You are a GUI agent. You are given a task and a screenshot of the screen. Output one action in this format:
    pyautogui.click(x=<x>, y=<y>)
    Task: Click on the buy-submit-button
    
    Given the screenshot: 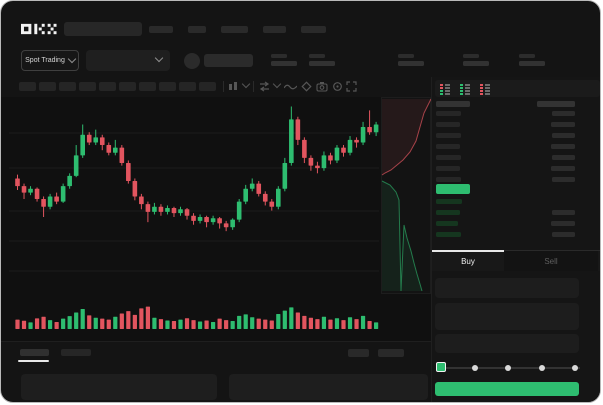 What is the action you would take?
    pyautogui.click(x=507, y=389)
    